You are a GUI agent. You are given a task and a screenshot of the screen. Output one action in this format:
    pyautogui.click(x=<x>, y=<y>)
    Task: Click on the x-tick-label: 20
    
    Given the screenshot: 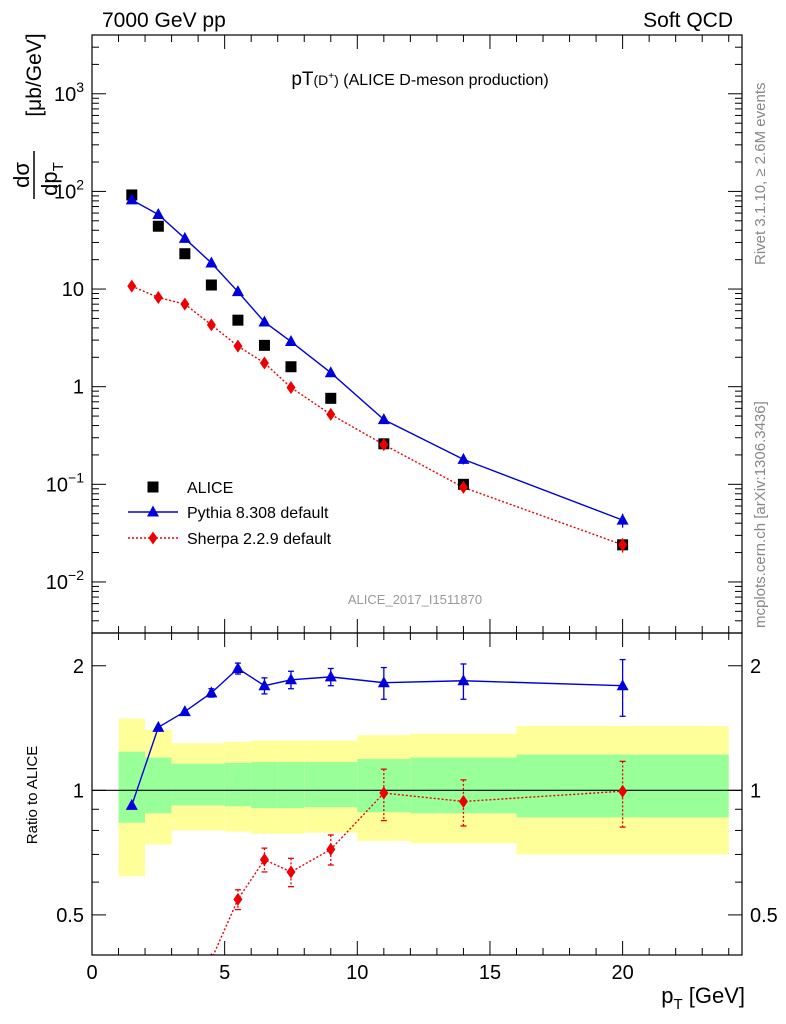 What is the action you would take?
    pyautogui.click(x=622, y=973)
    